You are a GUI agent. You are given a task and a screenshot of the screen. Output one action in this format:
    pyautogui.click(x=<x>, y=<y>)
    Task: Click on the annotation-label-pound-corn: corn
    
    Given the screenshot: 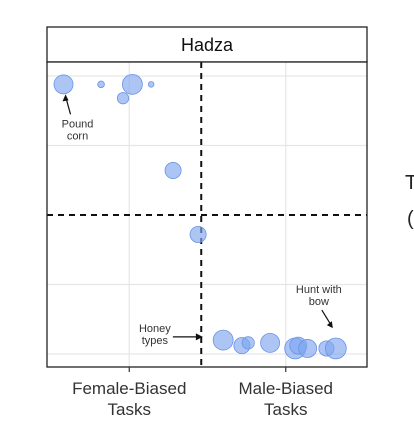 What is the action you would take?
    pyautogui.click(x=77, y=136)
    